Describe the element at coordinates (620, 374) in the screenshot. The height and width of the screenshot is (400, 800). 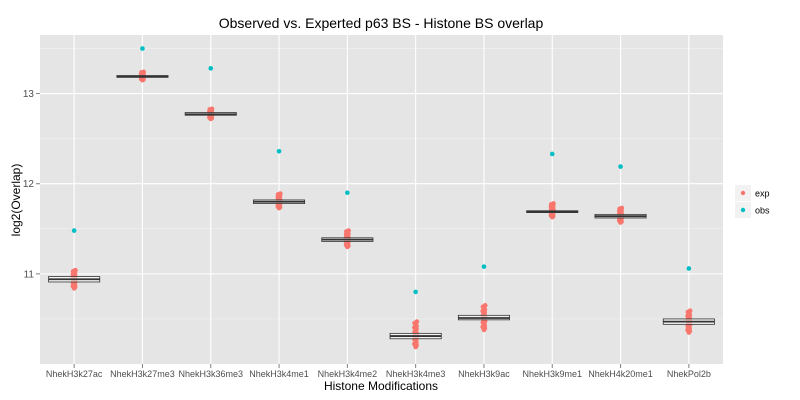
I see `x-tick-label: NhekH4k20me1` at that location.